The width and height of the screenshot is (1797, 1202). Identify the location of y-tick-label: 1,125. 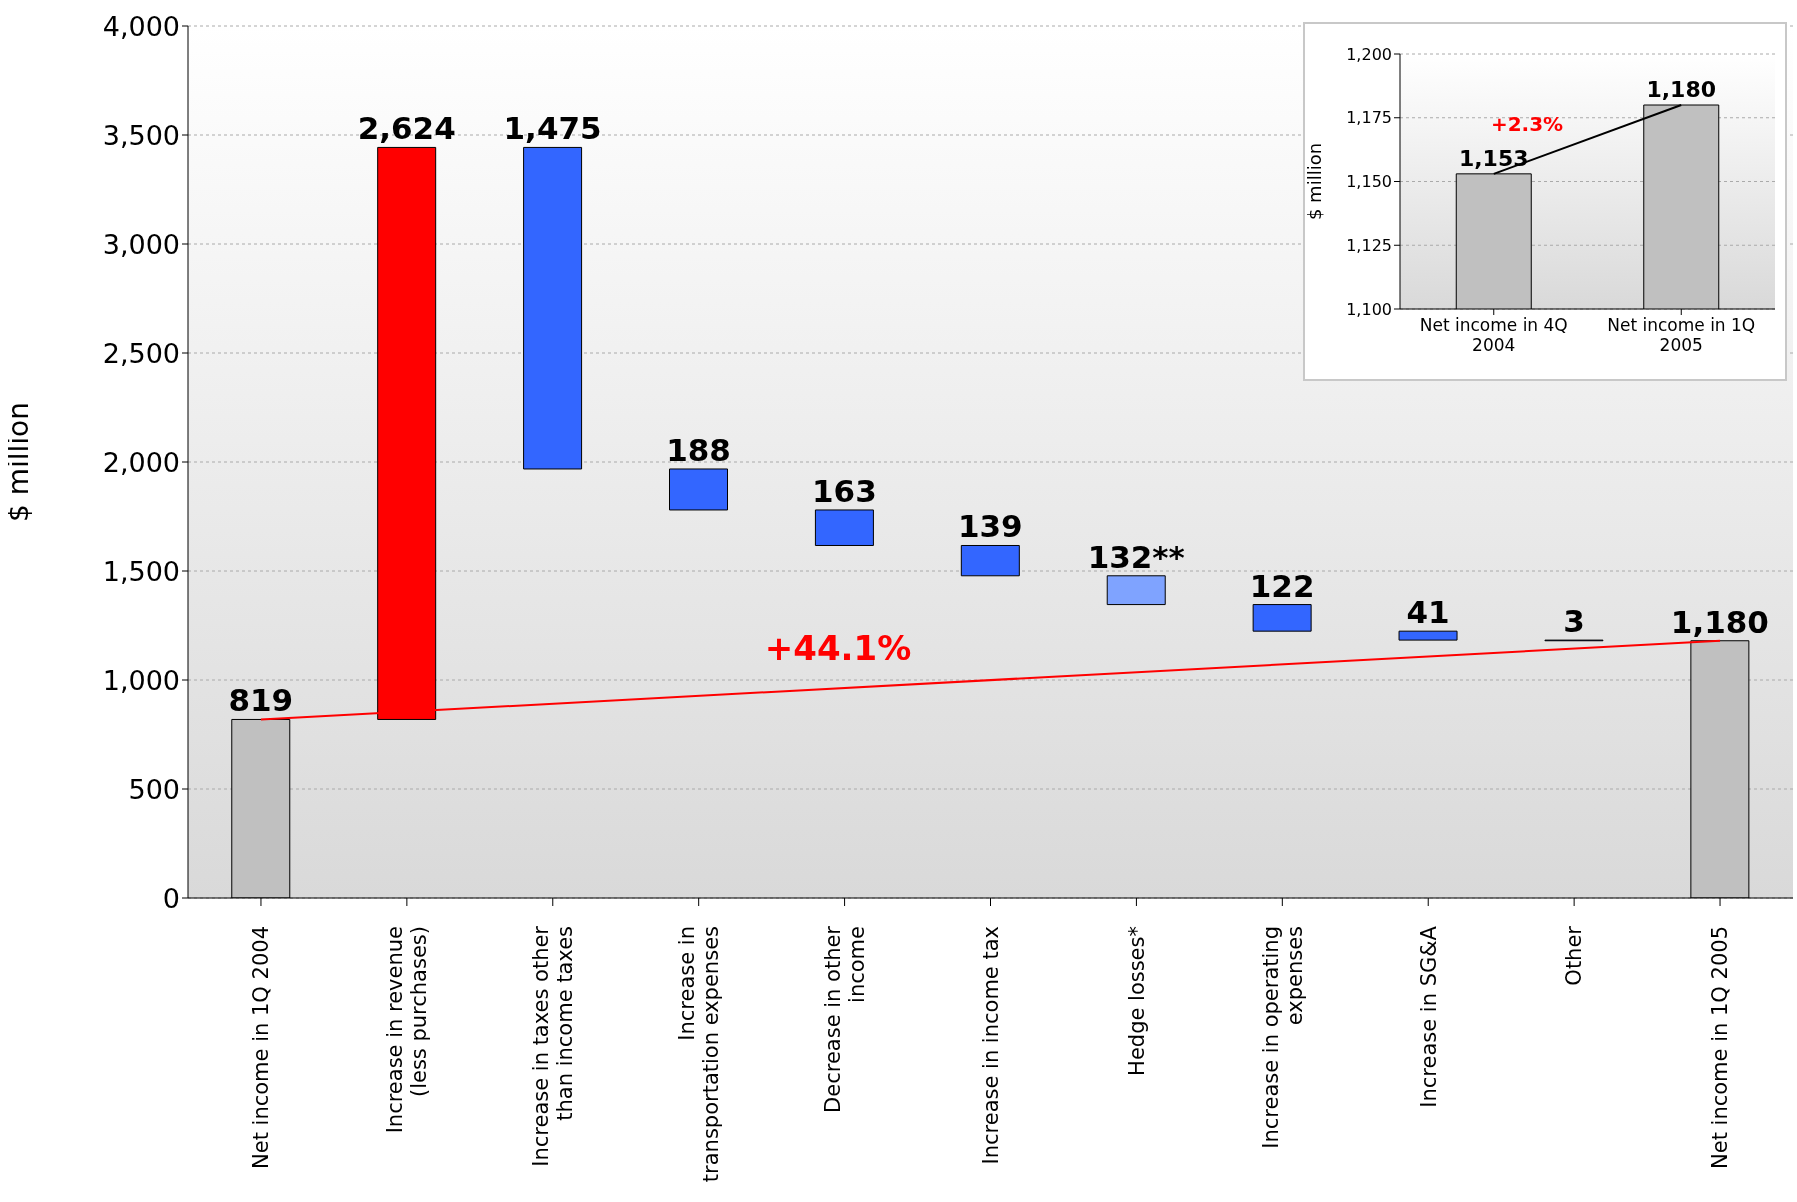
(1369, 245).